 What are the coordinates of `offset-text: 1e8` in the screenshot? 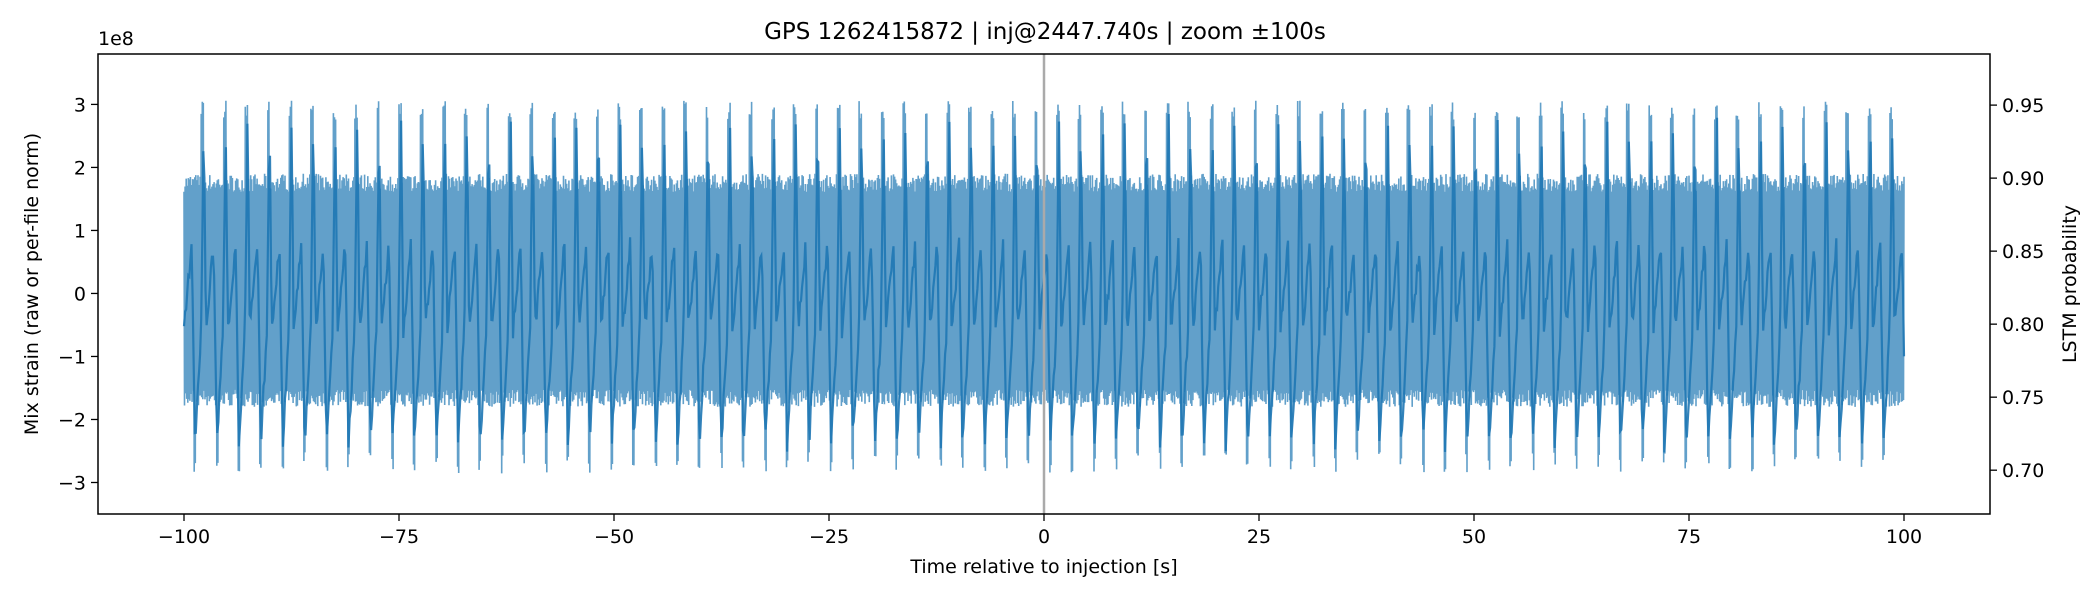 It's located at (116, 39).